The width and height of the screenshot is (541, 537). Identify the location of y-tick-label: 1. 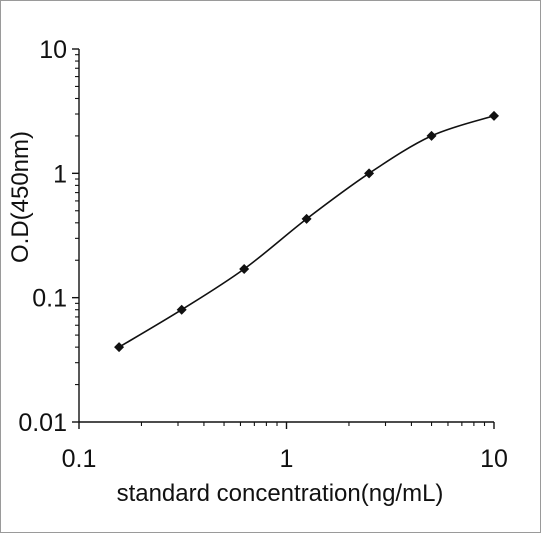
(60, 174).